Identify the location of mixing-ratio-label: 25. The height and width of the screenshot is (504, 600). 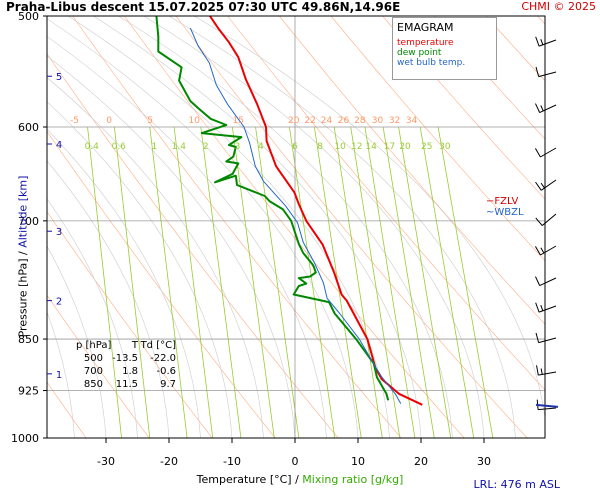
(426, 147).